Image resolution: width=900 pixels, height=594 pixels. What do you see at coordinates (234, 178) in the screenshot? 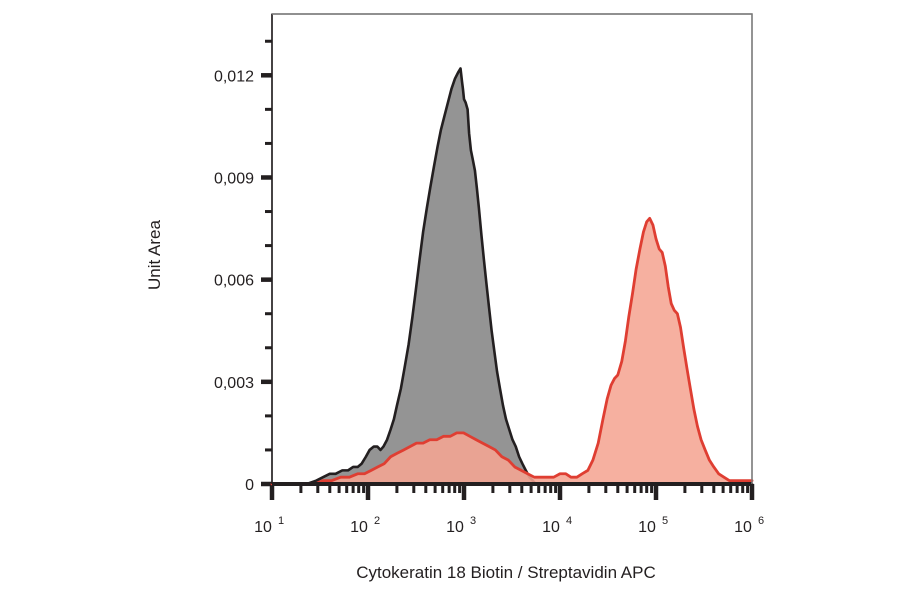
I see `y-tick-label: 0,009` at bounding box center [234, 178].